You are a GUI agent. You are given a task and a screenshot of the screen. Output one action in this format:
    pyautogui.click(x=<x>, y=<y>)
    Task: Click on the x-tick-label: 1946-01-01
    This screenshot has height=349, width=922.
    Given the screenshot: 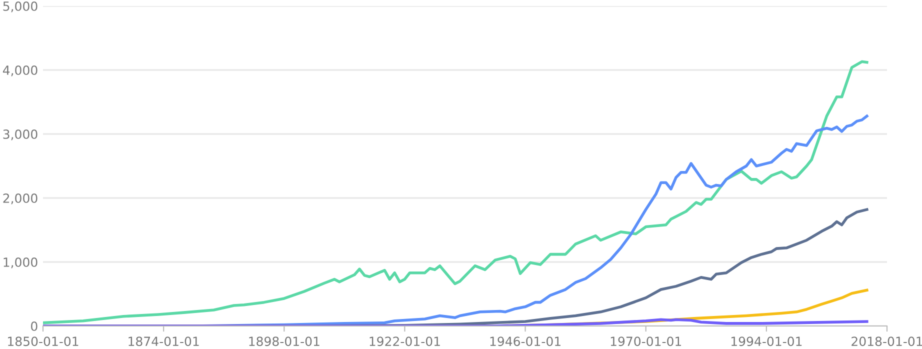 What is the action you would take?
    pyautogui.click(x=525, y=341)
    